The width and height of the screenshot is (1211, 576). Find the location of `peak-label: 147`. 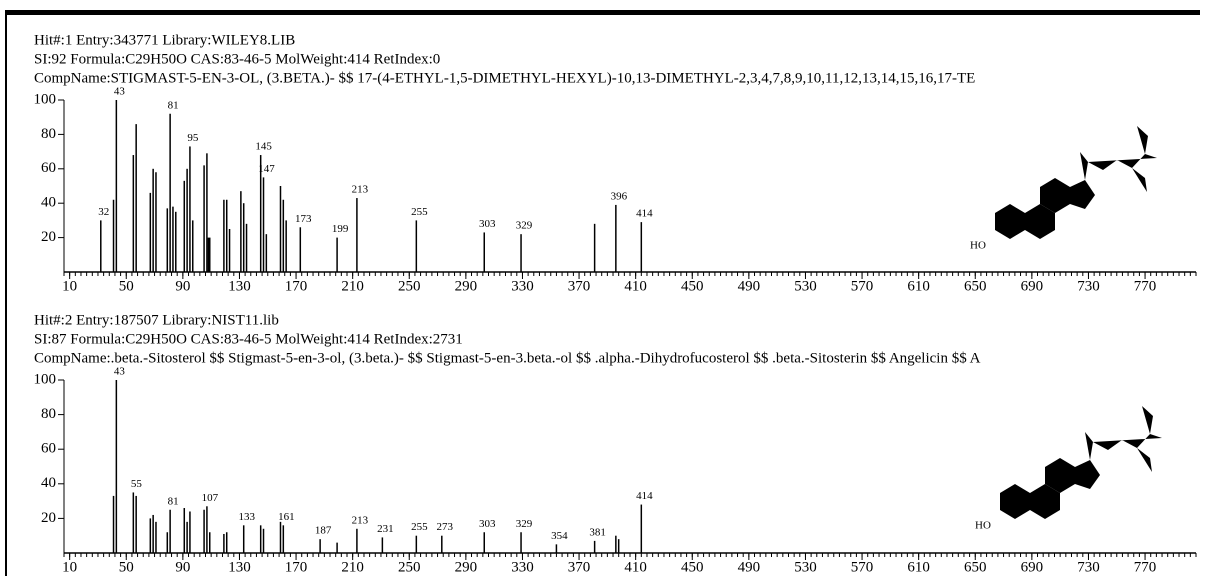

peak-label: 147 is located at coordinates (266, 169).